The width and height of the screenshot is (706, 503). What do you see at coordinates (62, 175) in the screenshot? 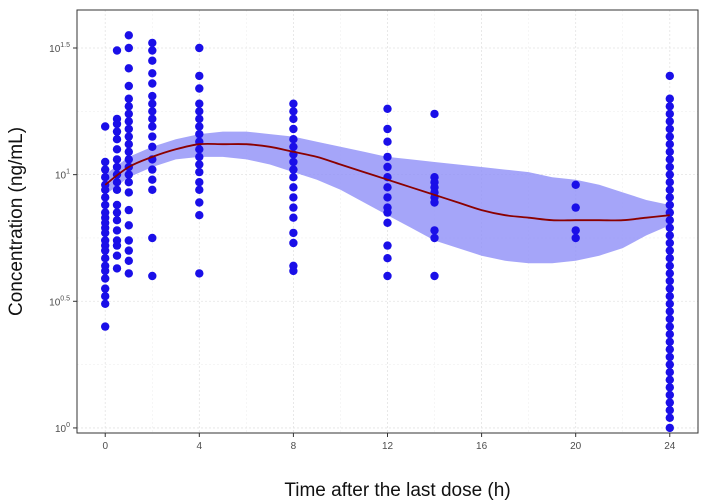
I see `y-tick-label: 10¹` at bounding box center [62, 175].